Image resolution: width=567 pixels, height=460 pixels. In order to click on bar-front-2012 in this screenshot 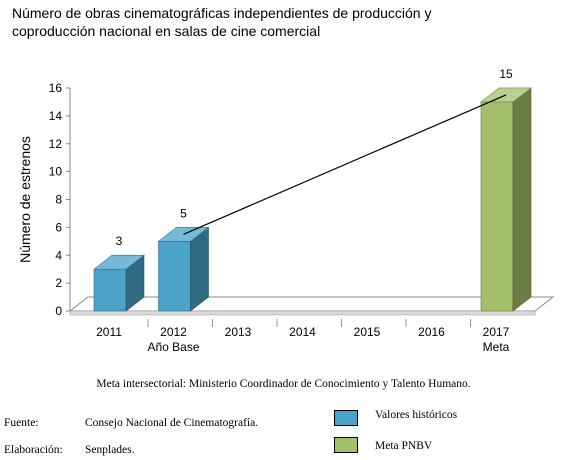, I will do `click(174, 276)`.